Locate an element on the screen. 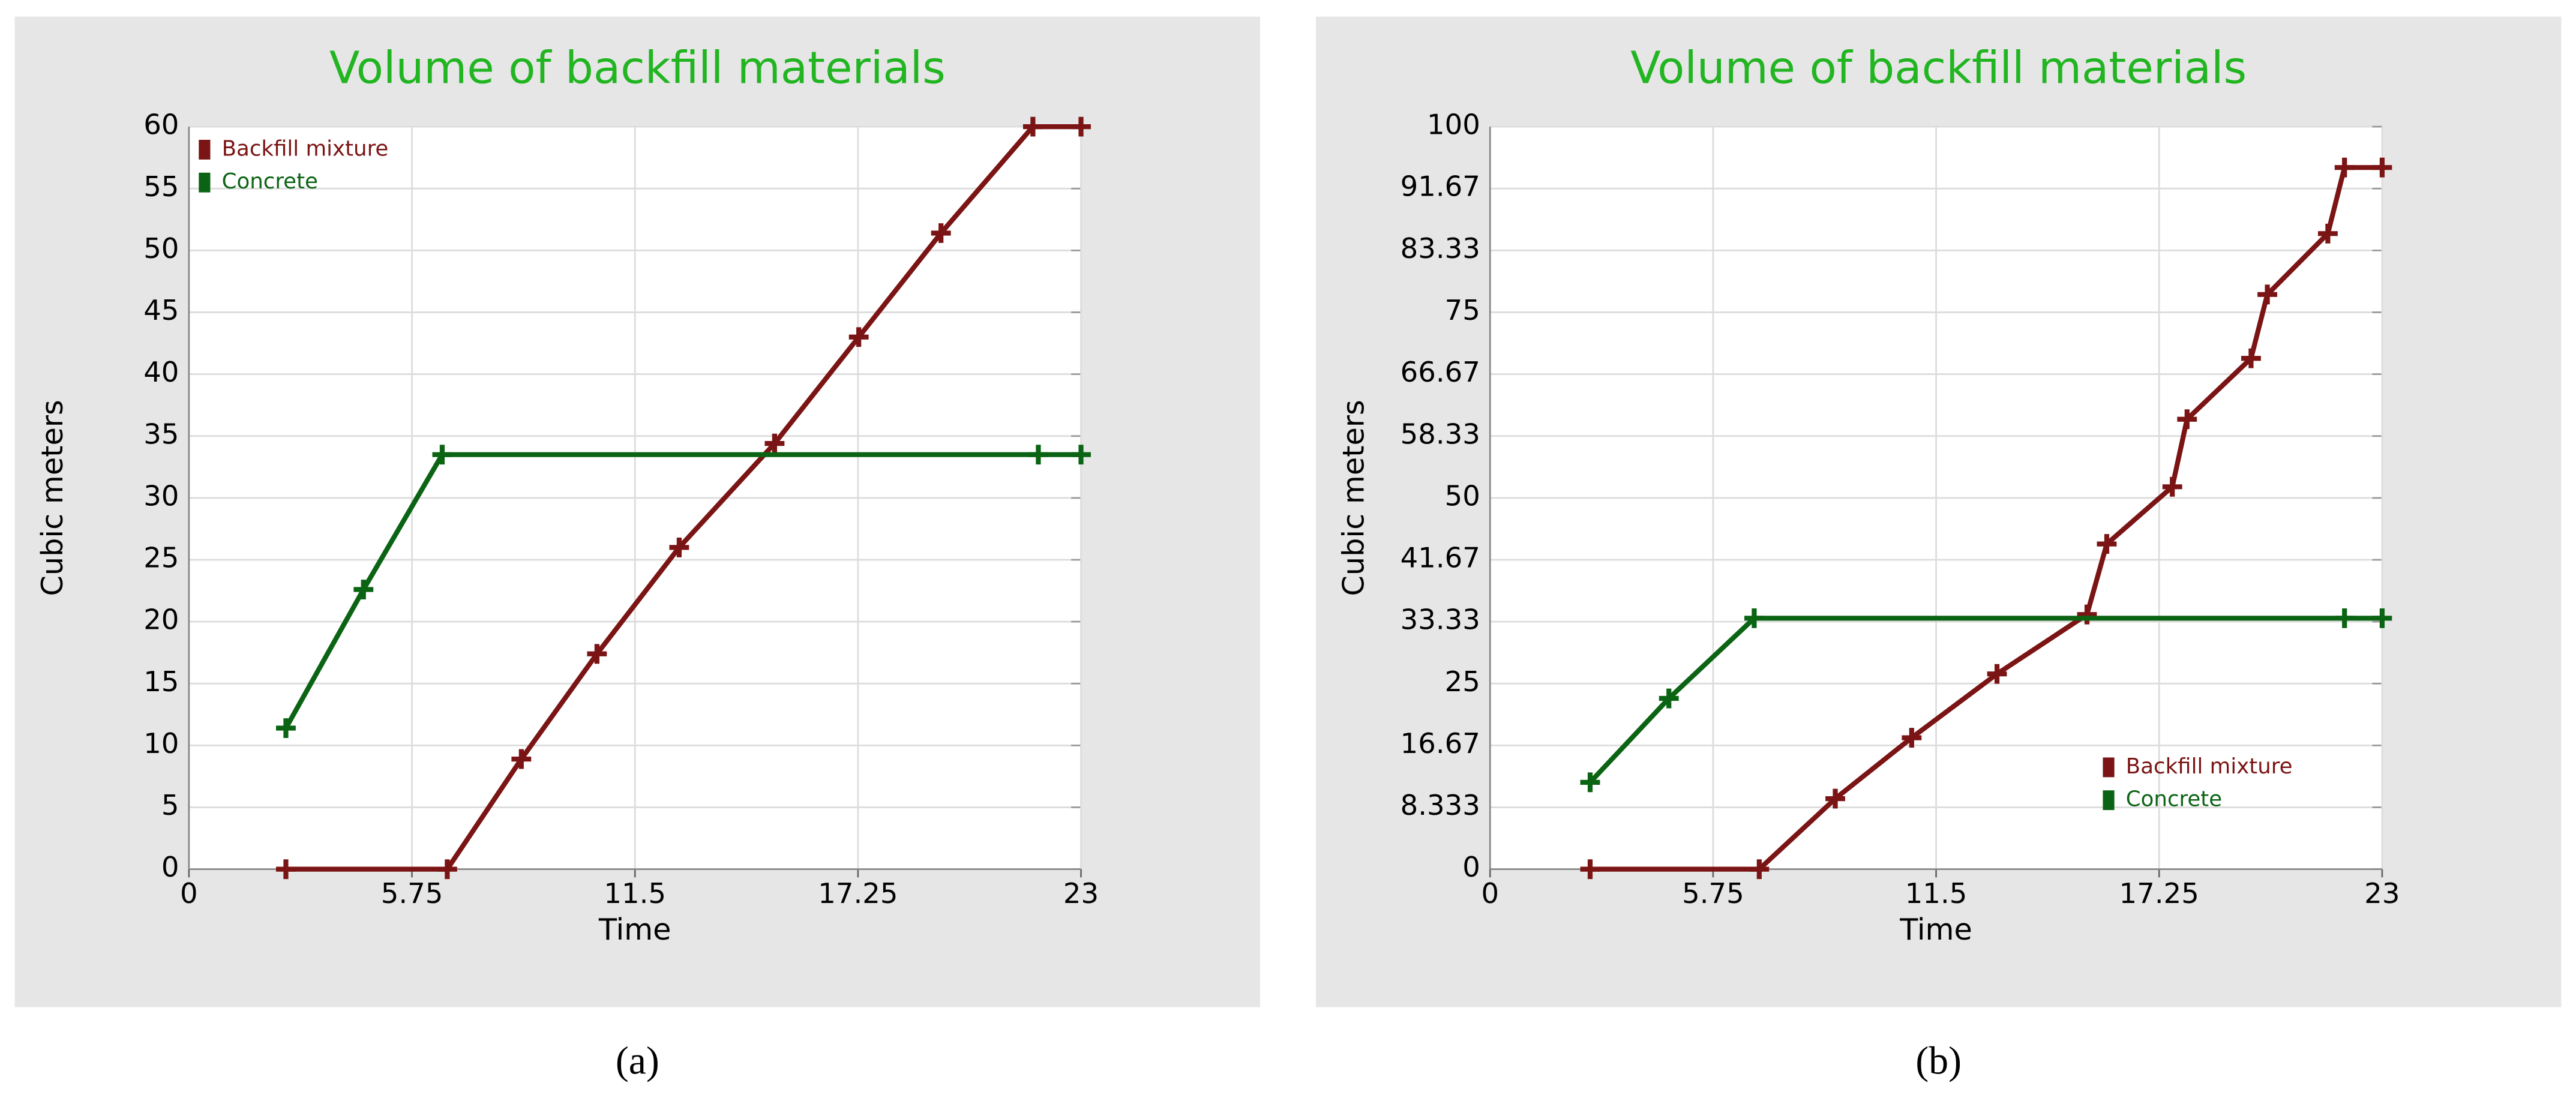  y-tick-label: 15 is located at coordinates (161, 682).